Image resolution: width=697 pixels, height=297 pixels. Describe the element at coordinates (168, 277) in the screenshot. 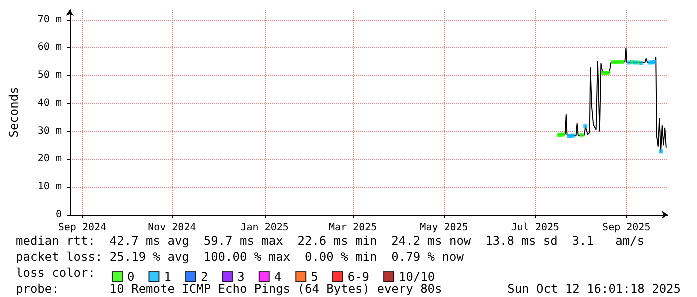

I see `legend-label: 1` at that location.